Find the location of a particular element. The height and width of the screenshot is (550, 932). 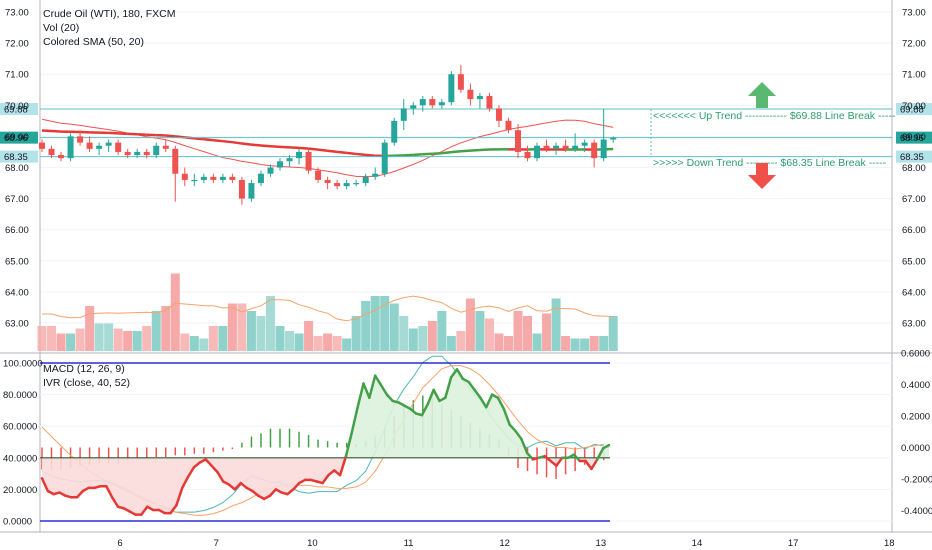

vol-label: Vol (20) is located at coordinates (61, 28).